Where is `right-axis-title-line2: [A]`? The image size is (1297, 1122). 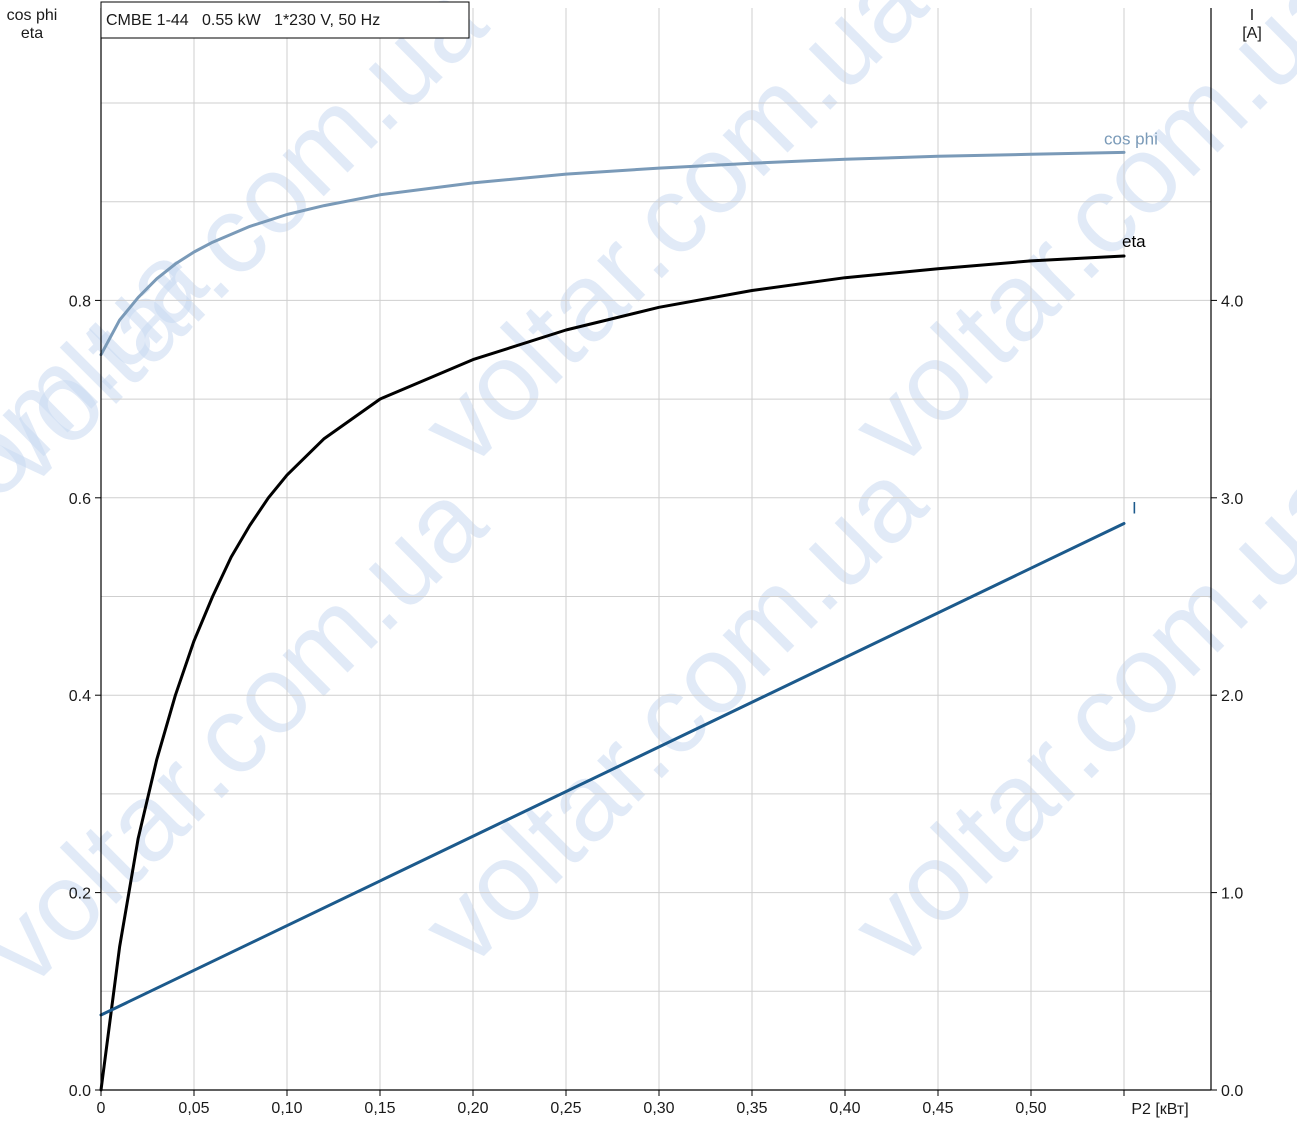 right-axis-title-line2: [A] is located at coordinates (1252, 33).